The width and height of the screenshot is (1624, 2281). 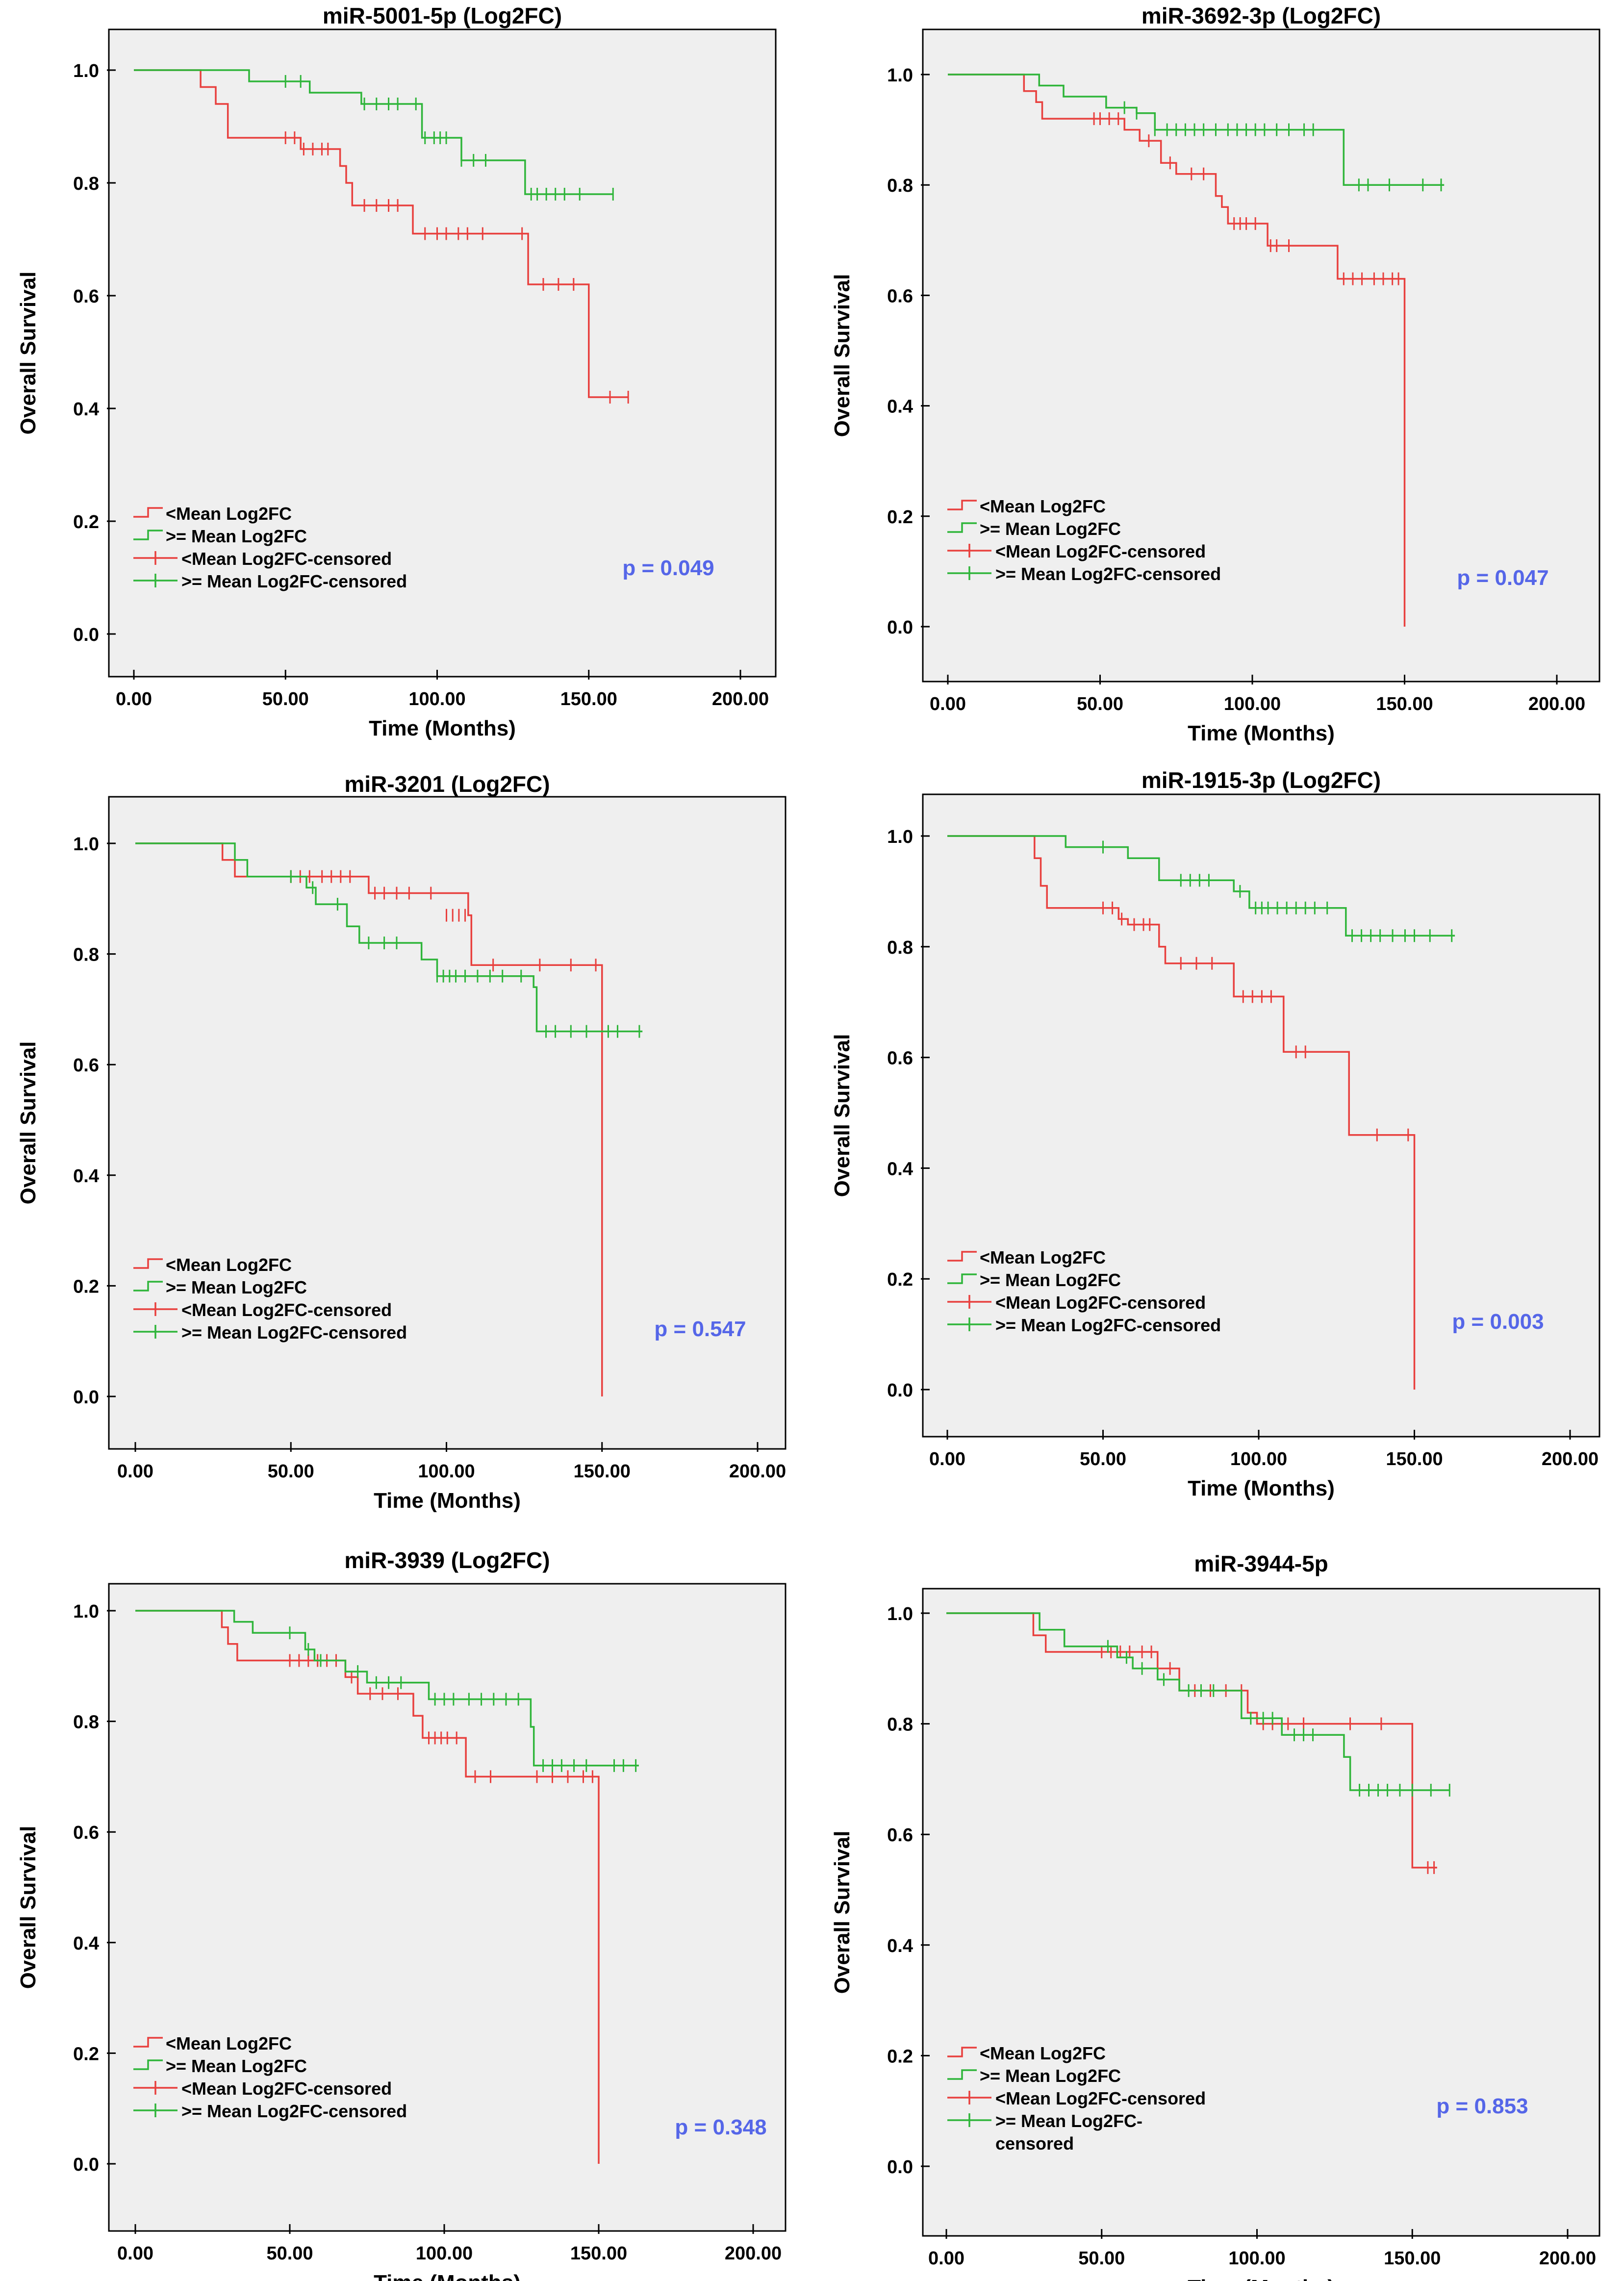 I want to click on p-value: p = 0.047, so click(x=1502, y=578).